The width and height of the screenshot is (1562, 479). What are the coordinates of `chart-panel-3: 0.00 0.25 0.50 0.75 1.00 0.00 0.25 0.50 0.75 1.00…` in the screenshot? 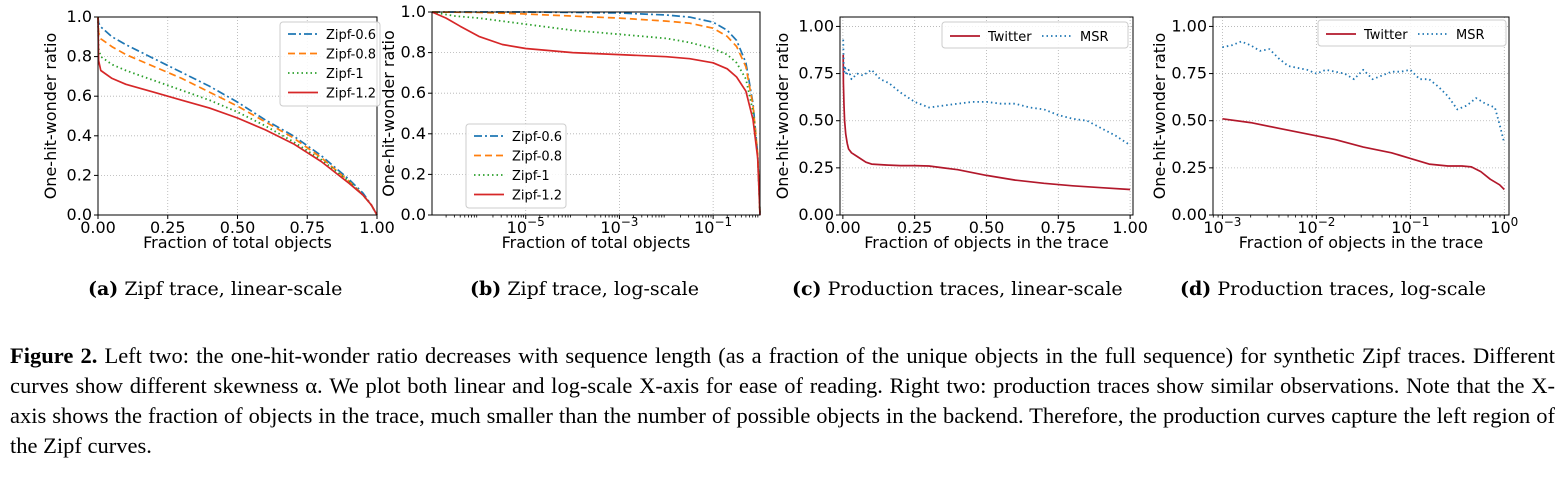 It's located at (960, 134).